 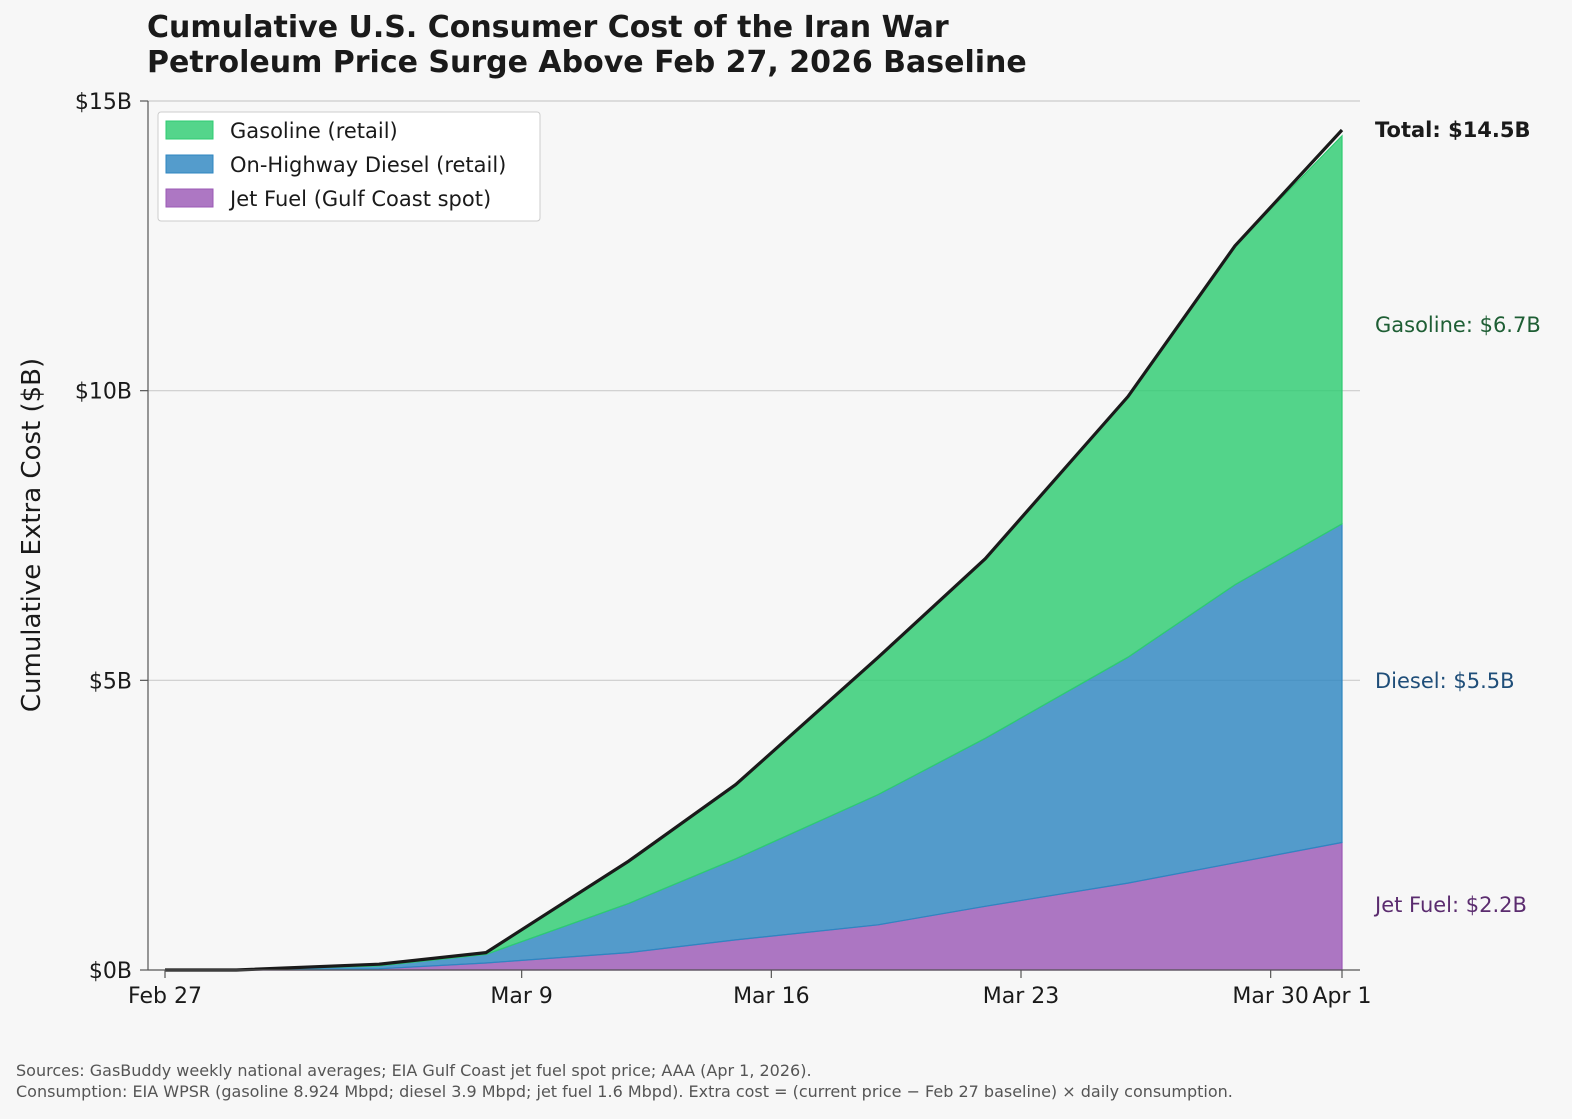 What do you see at coordinates (521, 996) in the screenshot?
I see `x-tick-label: Mar 9` at bounding box center [521, 996].